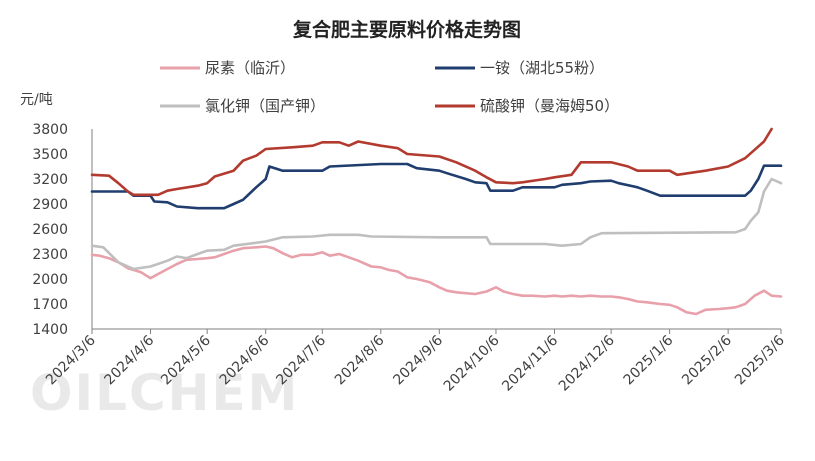 Image resolution: width=815 pixels, height=461 pixels. Describe the element at coordinates (549, 106) in the screenshot. I see `legend-label-sop: 硫酸钾（曼海姆50）` at that location.